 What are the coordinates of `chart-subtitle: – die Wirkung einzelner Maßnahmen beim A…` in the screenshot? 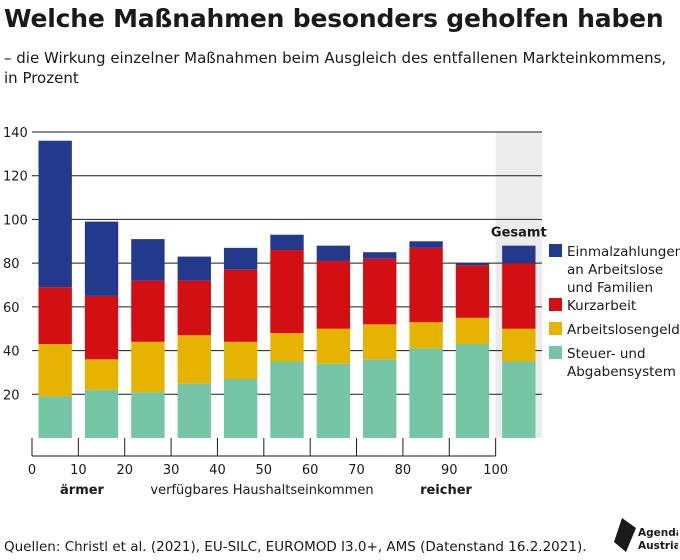 It's located at (335, 68).